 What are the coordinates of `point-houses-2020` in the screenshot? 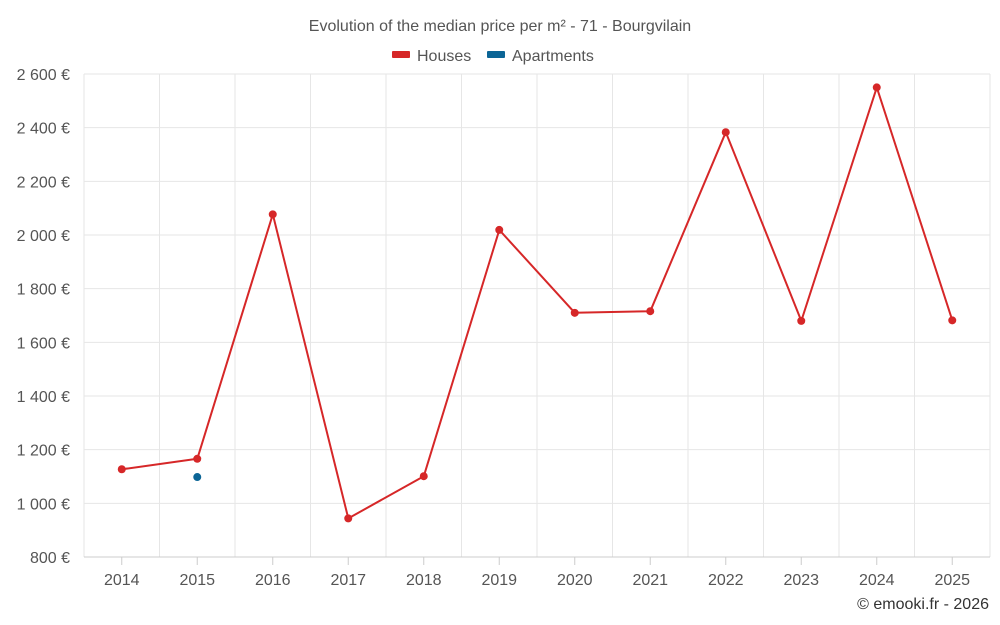 It's located at (574, 312).